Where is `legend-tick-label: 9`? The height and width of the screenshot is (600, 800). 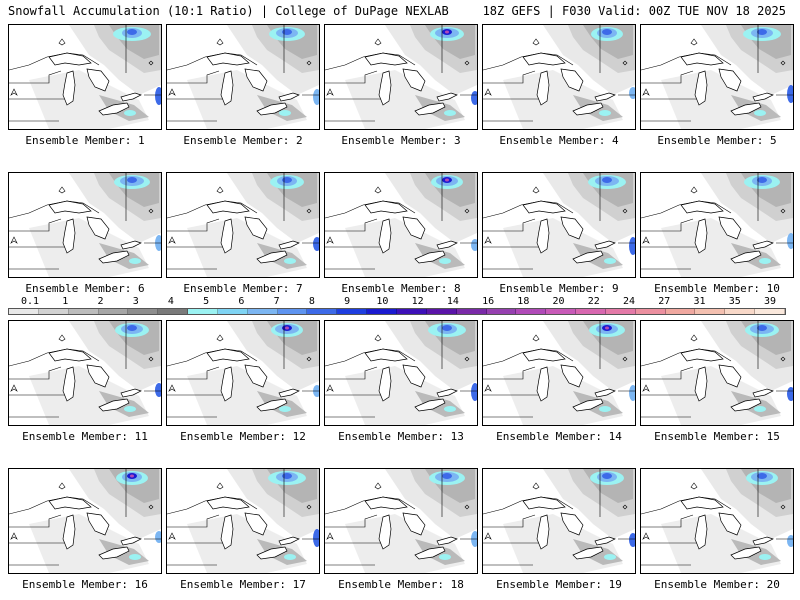 legend-tick-label: 9 is located at coordinates (347, 301).